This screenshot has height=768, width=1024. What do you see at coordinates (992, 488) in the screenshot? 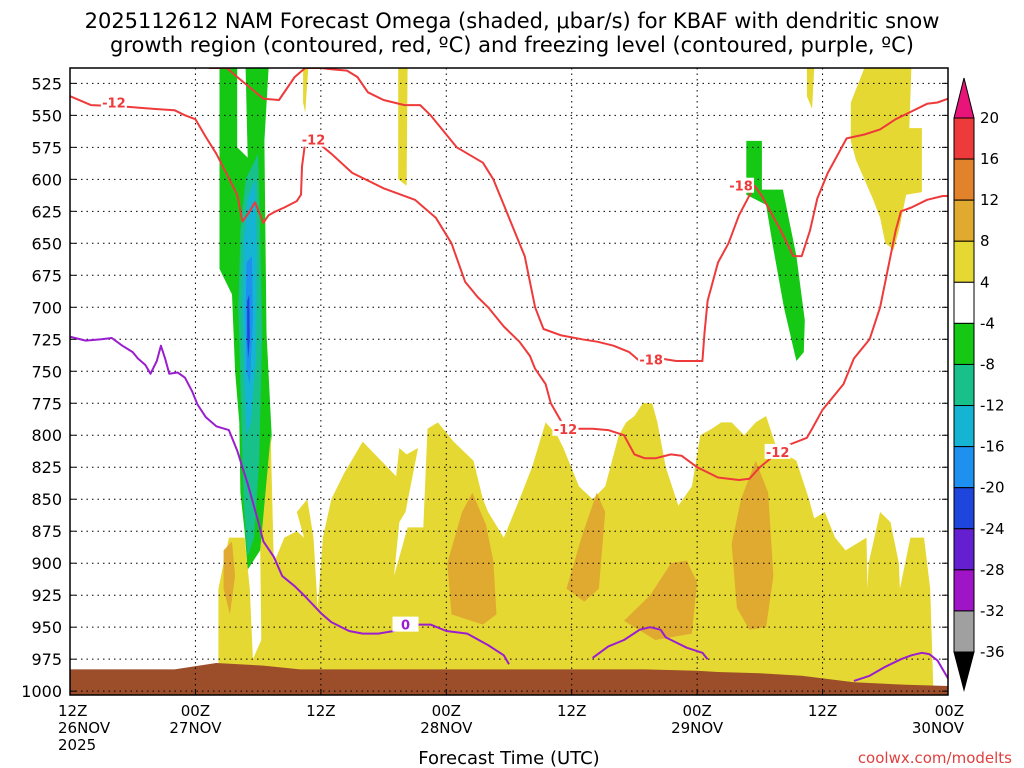
I see `colorbar-label: -20` at bounding box center [992, 488].